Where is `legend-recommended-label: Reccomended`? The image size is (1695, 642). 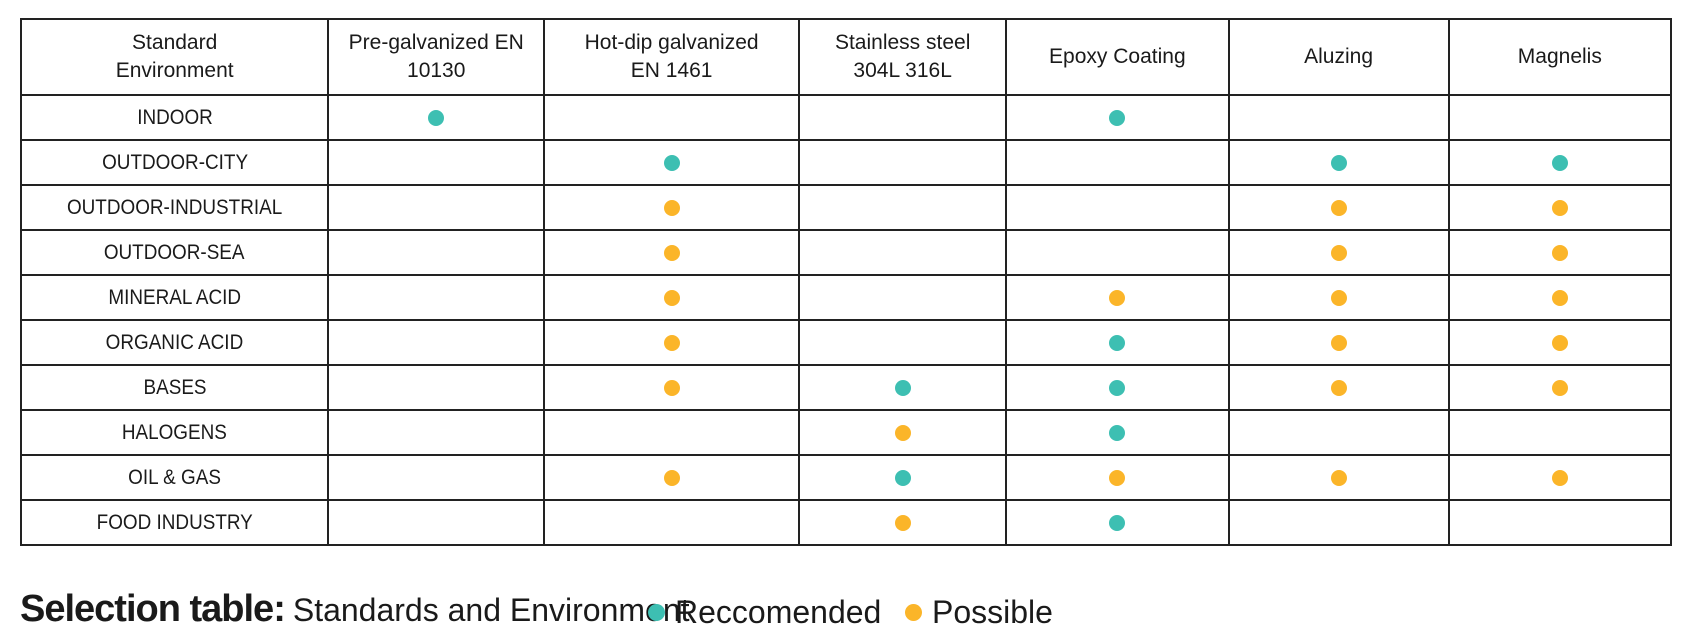 legend-recommended-label: Reccomended is located at coordinates (778, 612).